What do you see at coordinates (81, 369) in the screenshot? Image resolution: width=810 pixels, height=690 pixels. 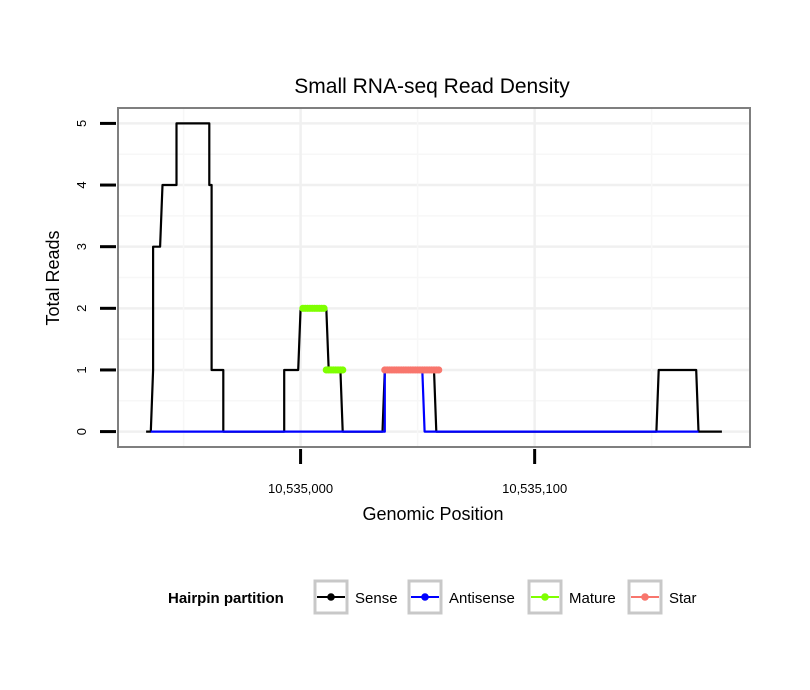 I see `y-tick-label: 1` at bounding box center [81, 369].